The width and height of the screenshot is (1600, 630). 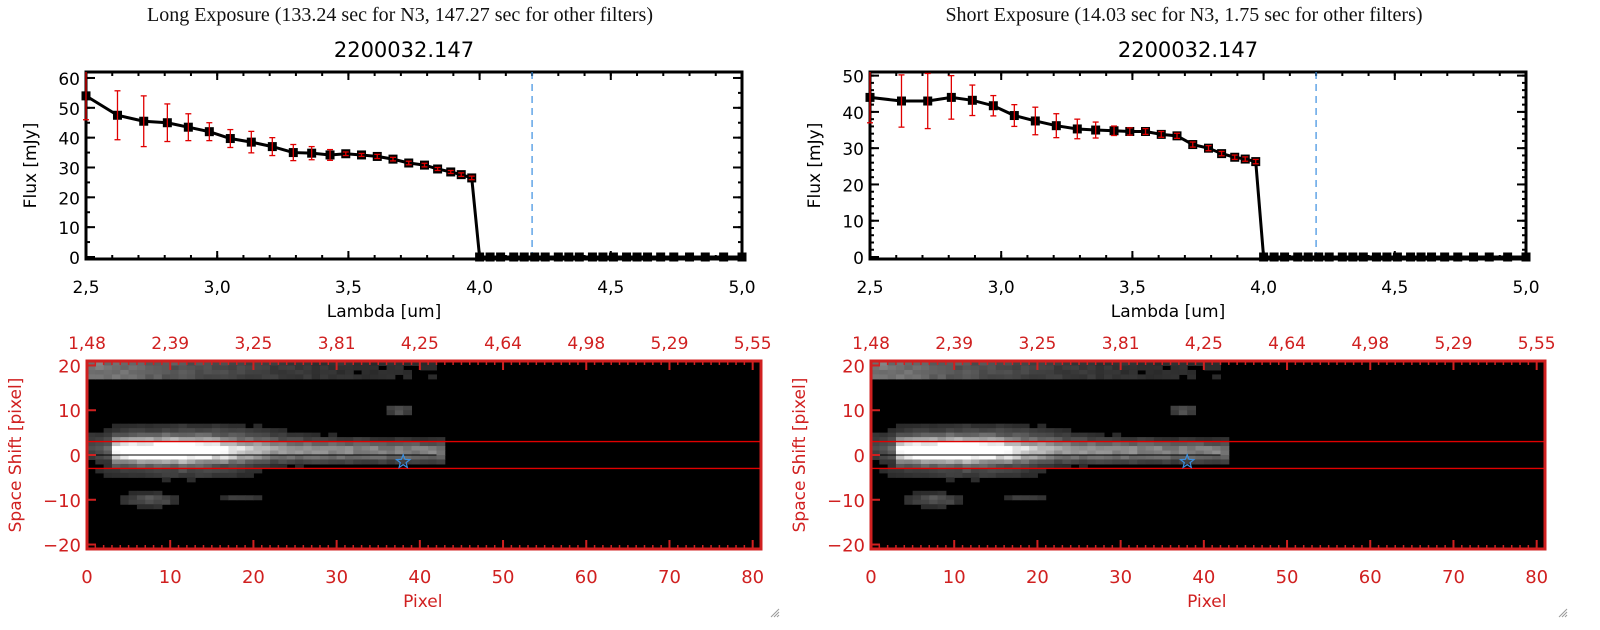 What do you see at coordinates (752, 577) in the screenshot?
I see `x-tick-label: 80` at bounding box center [752, 577].